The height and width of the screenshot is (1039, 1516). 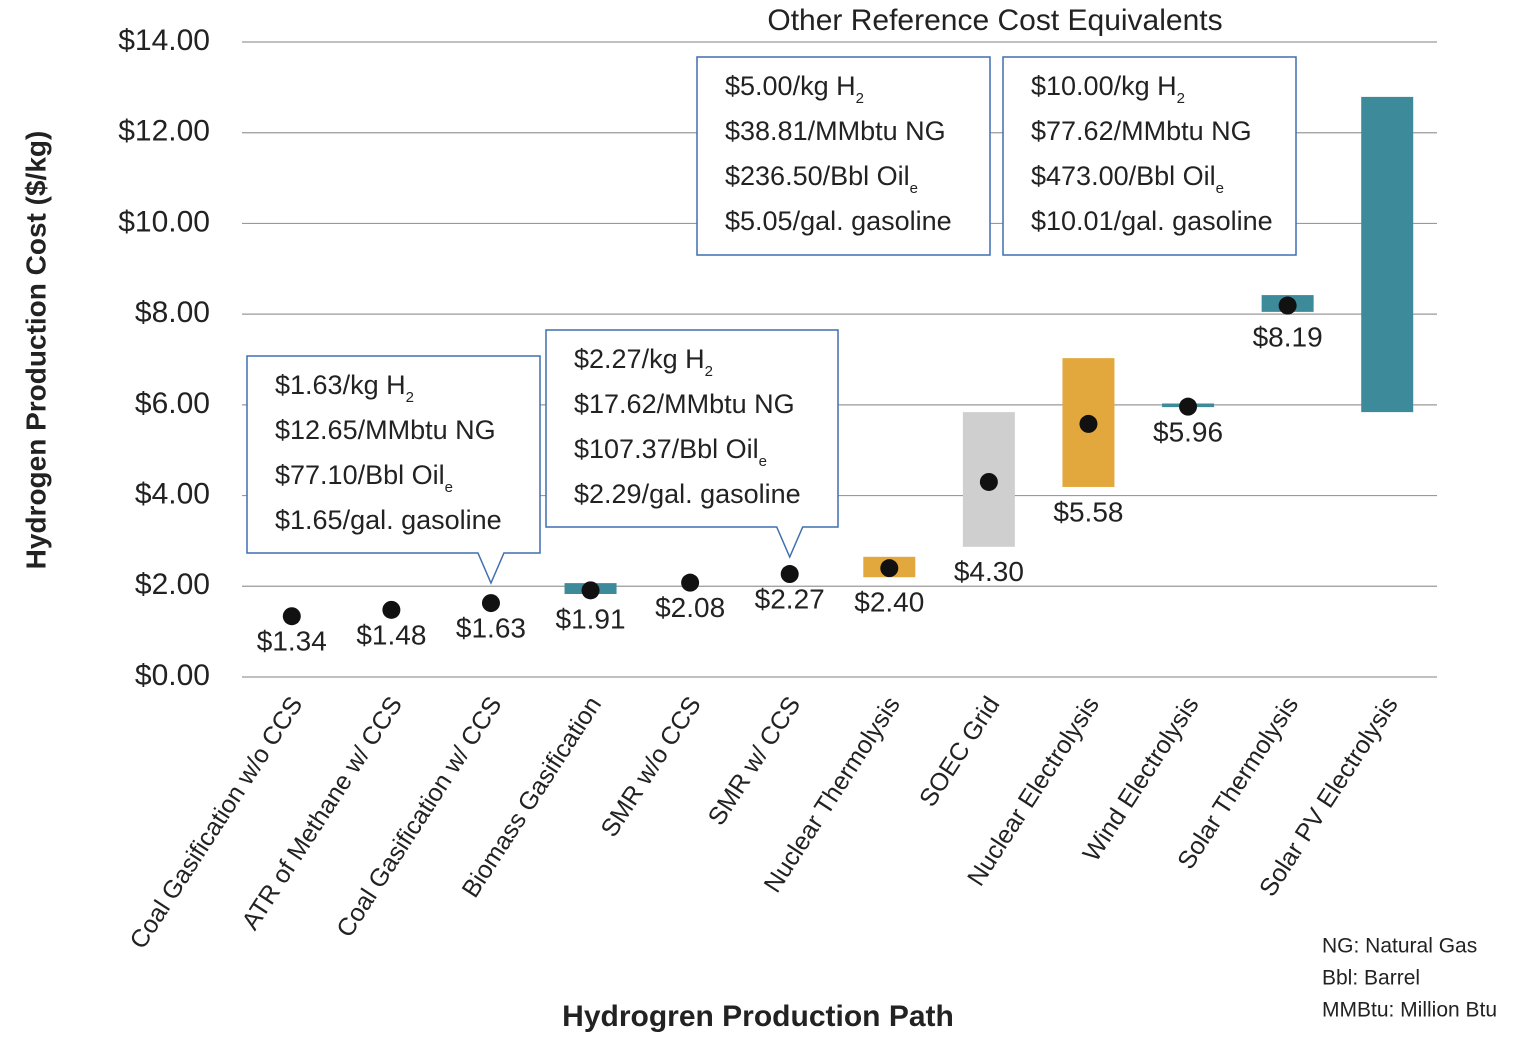 What do you see at coordinates (172, 493) in the screenshot?
I see `y-tick-label: $4.00` at bounding box center [172, 493].